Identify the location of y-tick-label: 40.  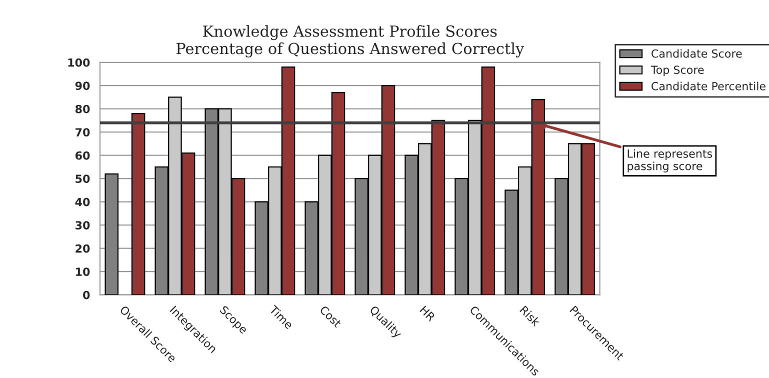
(82, 202).